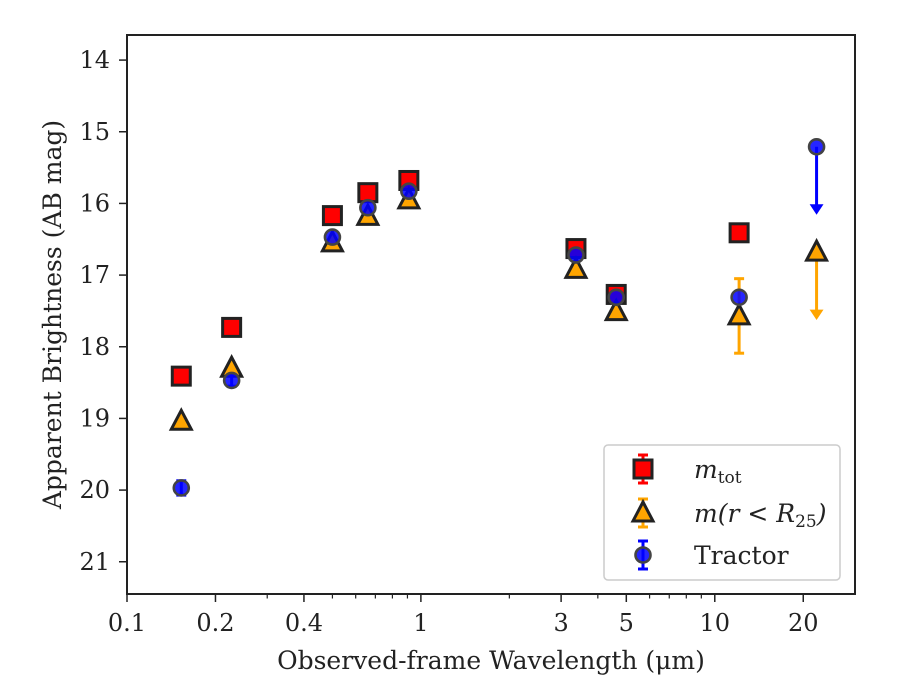  What do you see at coordinates (687, 470) in the screenshot?
I see `legend-entry-mtot: mtot` at bounding box center [687, 470].